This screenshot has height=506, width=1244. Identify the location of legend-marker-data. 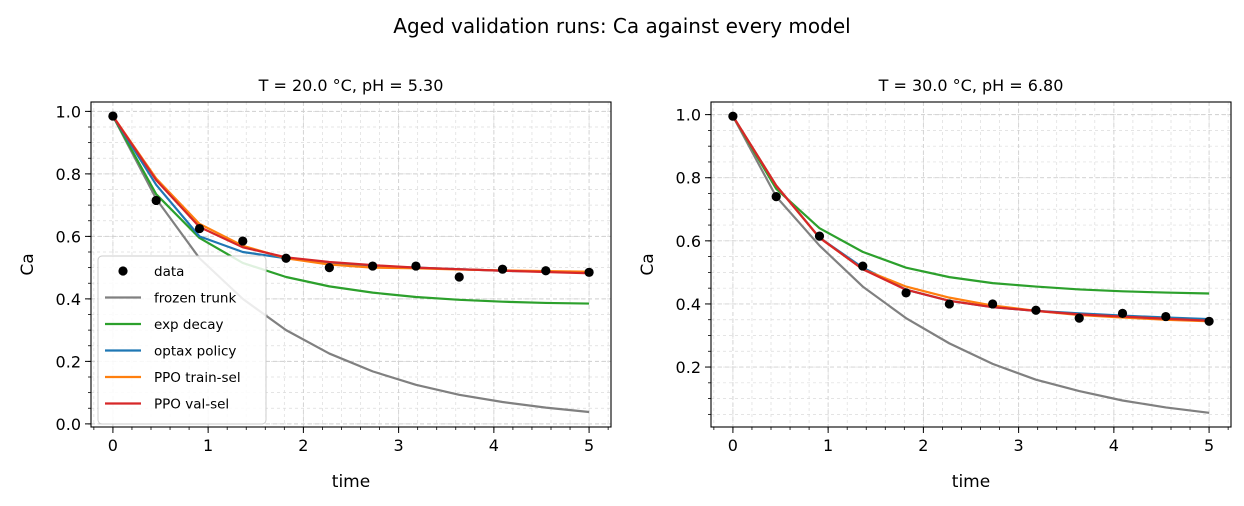
(123, 271).